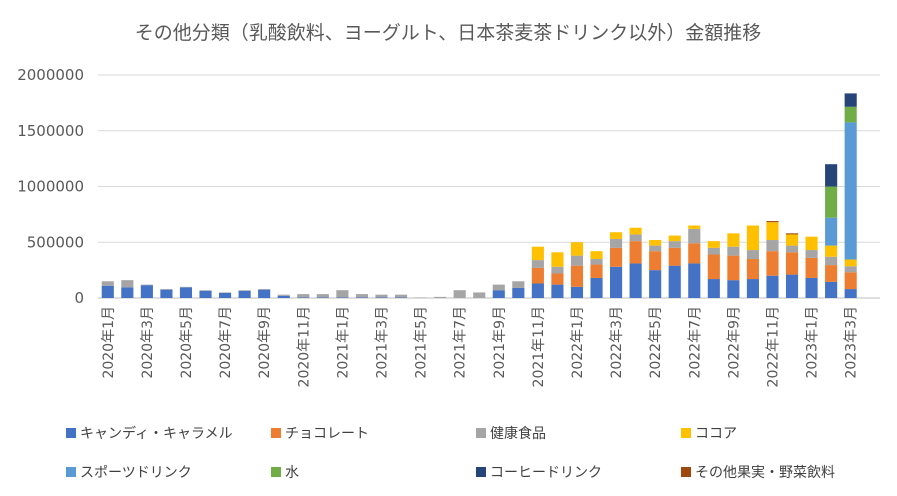 Image resolution: width=897 pixels, height=496 pixels. Describe the element at coordinates (304, 346) in the screenshot. I see `x-tick-label: 2020年11月` at that location.